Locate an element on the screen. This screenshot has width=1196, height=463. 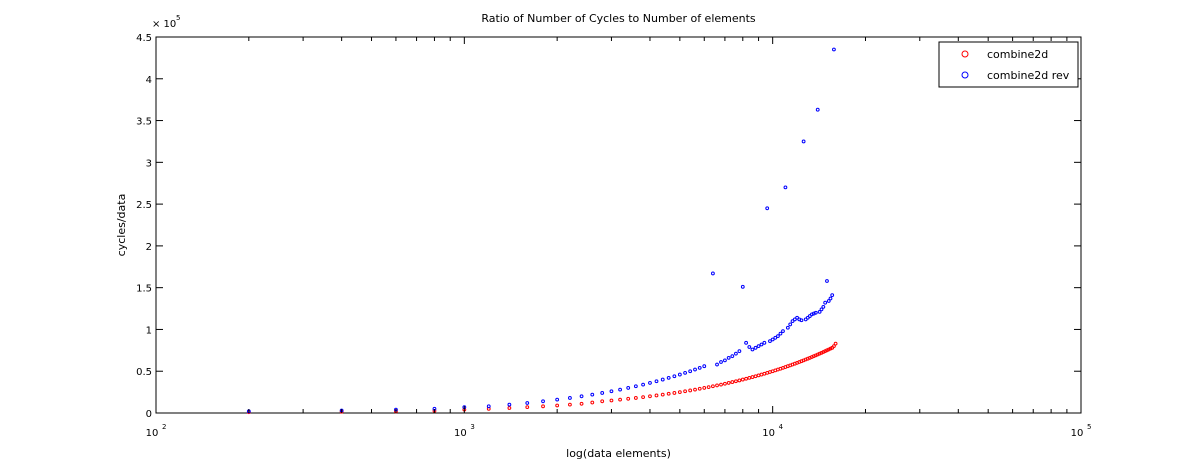
y-tick-label: 4.5 is located at coordinates (144, 38).